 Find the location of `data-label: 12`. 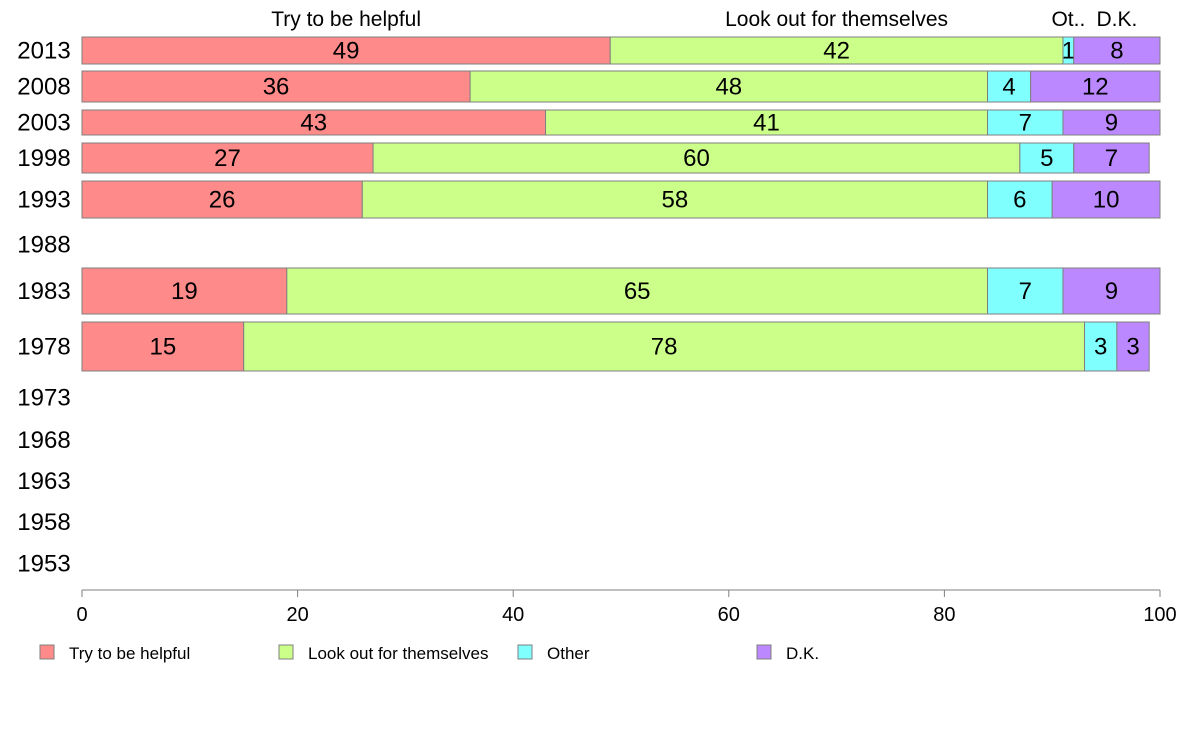

data-label: 12 is located at coordinates (1095, 87).